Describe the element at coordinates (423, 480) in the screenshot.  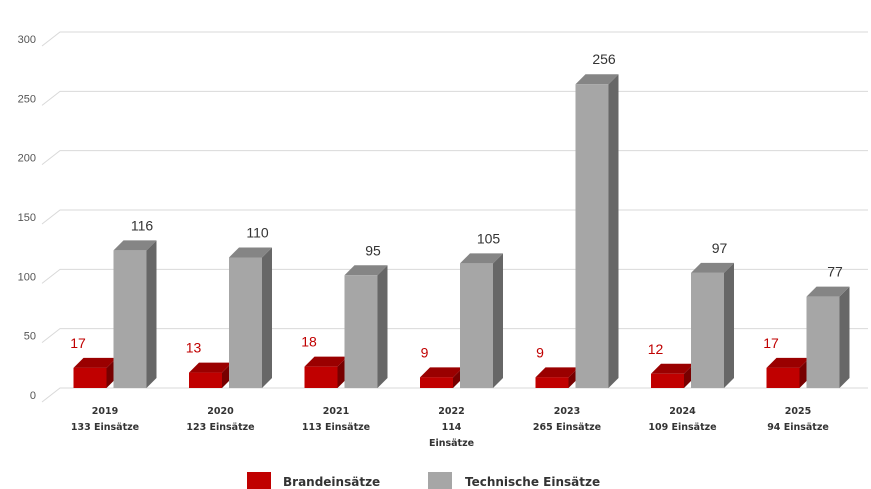
I see `legend: Brandeinsätze Technische Einsätze` at that location.